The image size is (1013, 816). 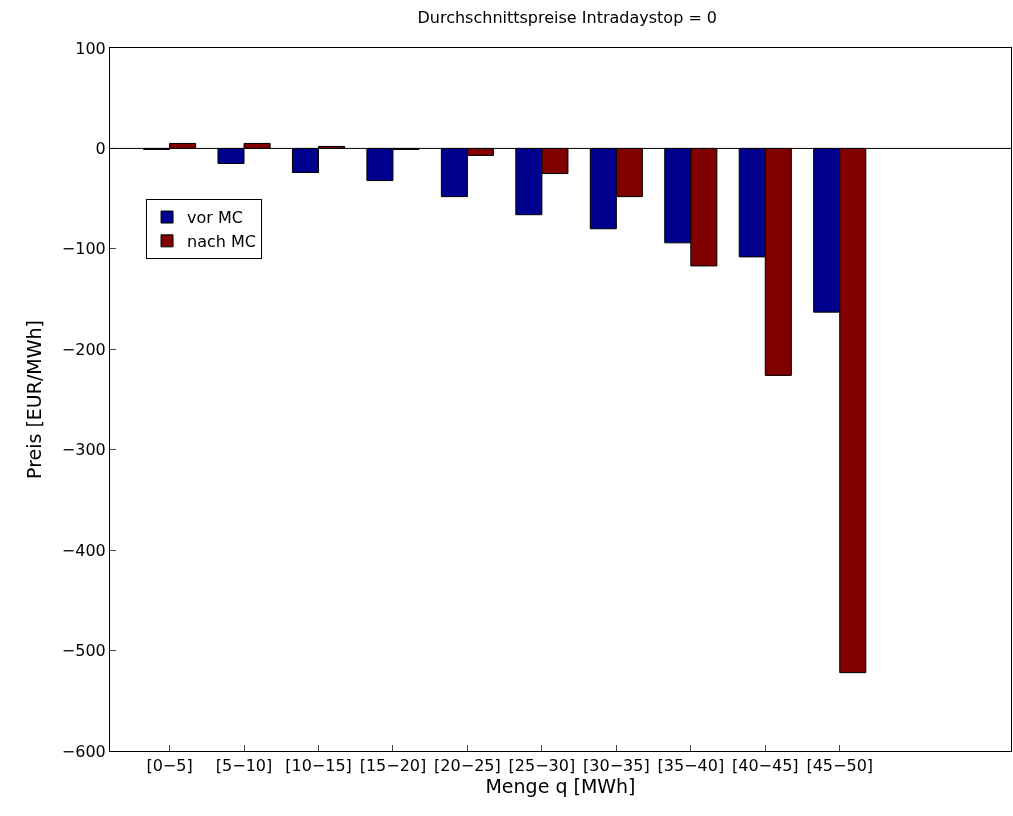 What do you see at coordinates (83, 651) in the screenshot?
I see `y-tick-label: −500` at bounding box center [83, 651].